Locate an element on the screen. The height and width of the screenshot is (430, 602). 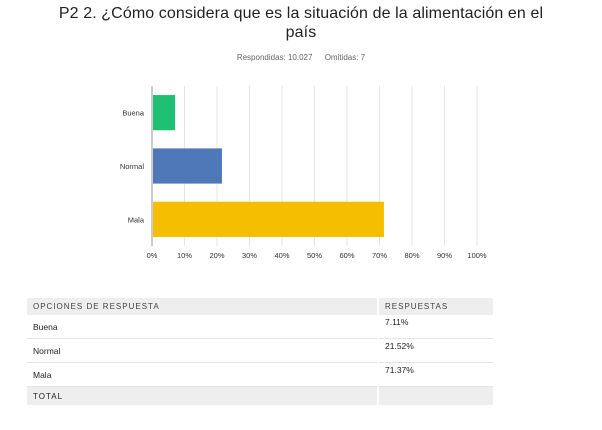
x-tick-label: 70% is located at coordinates (379, 255).